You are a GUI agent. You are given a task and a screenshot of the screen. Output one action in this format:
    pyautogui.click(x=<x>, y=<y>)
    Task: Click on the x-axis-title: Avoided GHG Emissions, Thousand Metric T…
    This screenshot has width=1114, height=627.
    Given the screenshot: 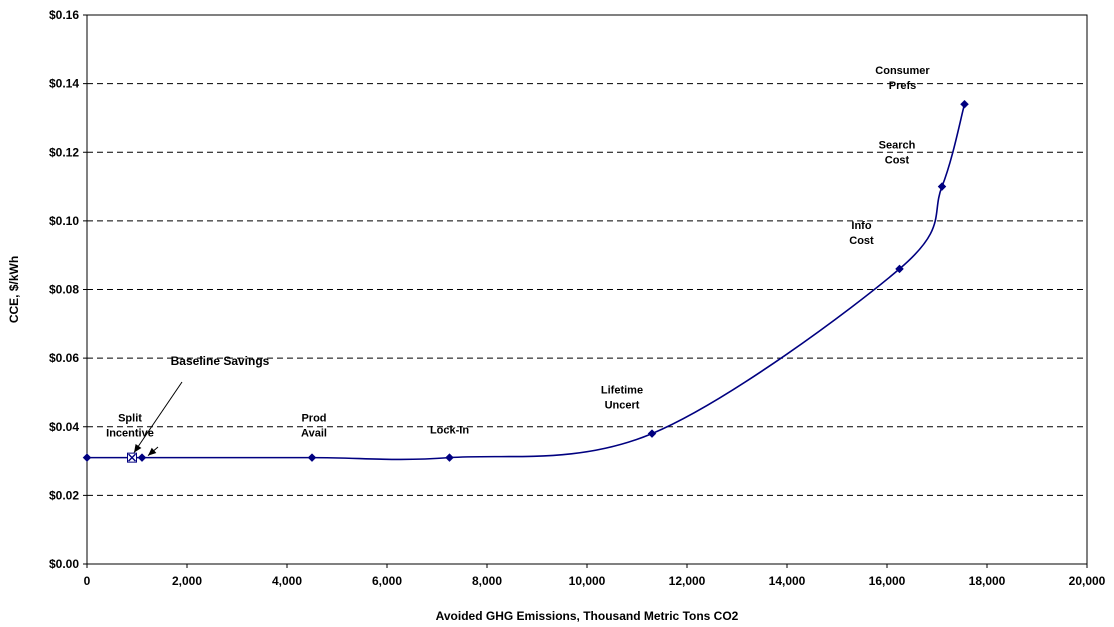 What is the action you would take?
    pyautogui.click(x=587, y=616)
    